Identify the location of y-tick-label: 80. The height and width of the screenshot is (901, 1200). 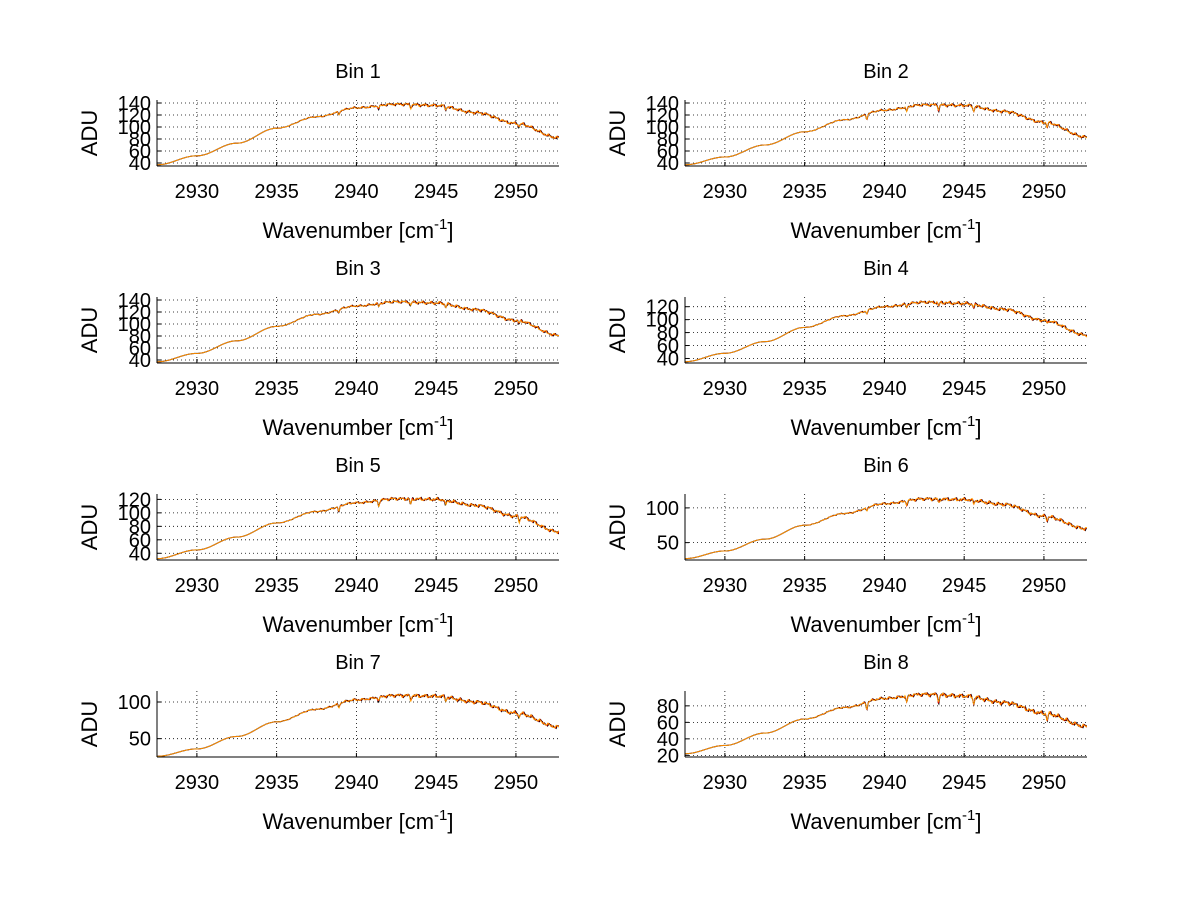
(140, 140).